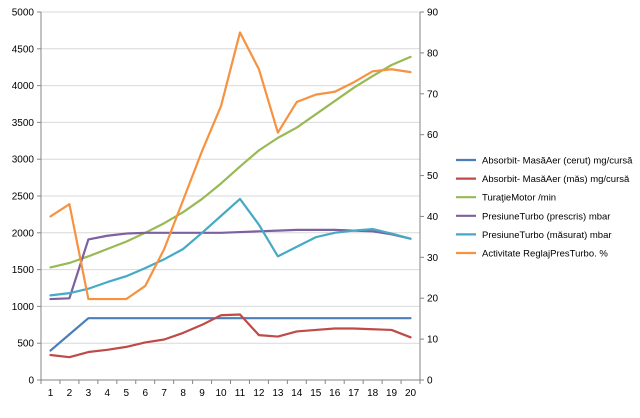  Describe the element at coordinates (278, 393) in the screenshot. I see `x-tick-label: 13` at that location.